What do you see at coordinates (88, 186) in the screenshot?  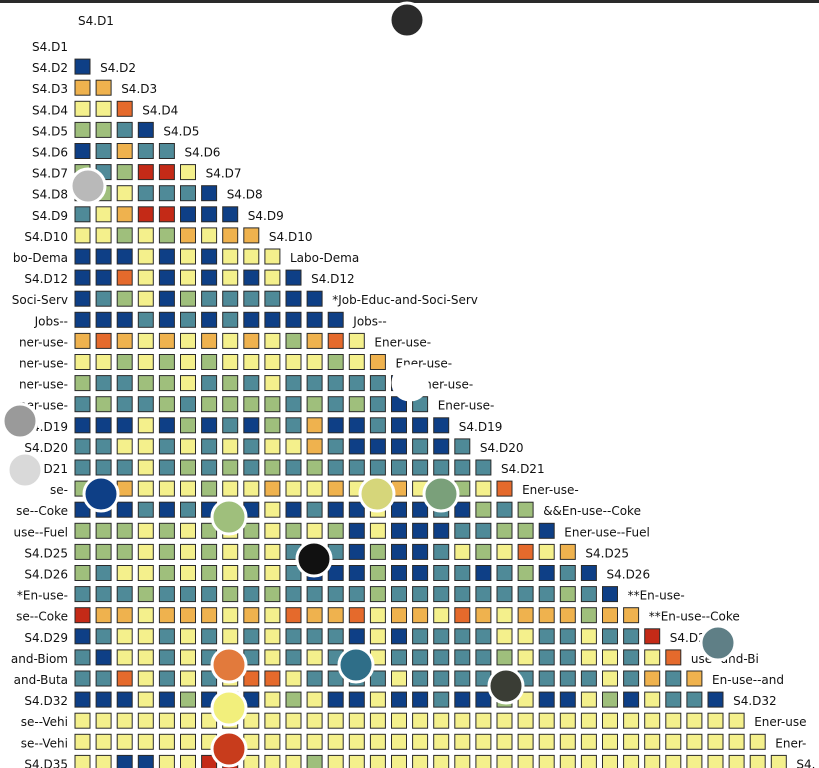 I see `marker-gray-d8` at bounding box center [88, 186].